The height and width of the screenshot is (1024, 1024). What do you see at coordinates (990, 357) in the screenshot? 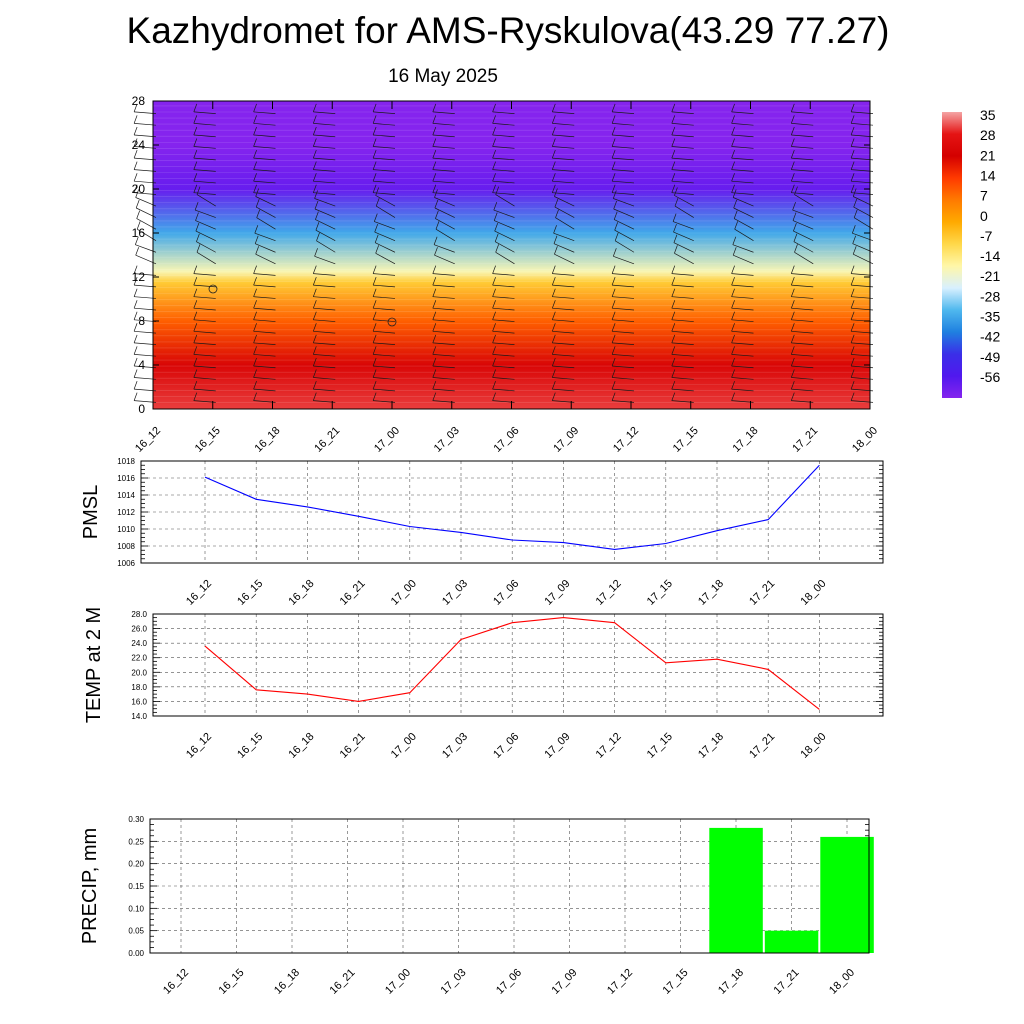
I see `colorbar-label: -49` at bounding box center [990, 357].